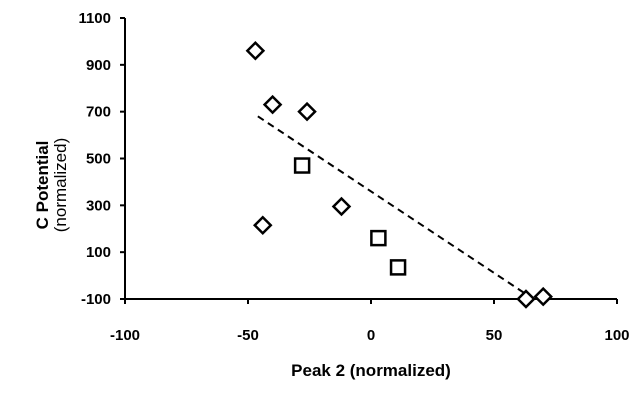  Describe the element at coordinates (125, 335) in the screenshot. I see `x-tick-label: -100` at that location.